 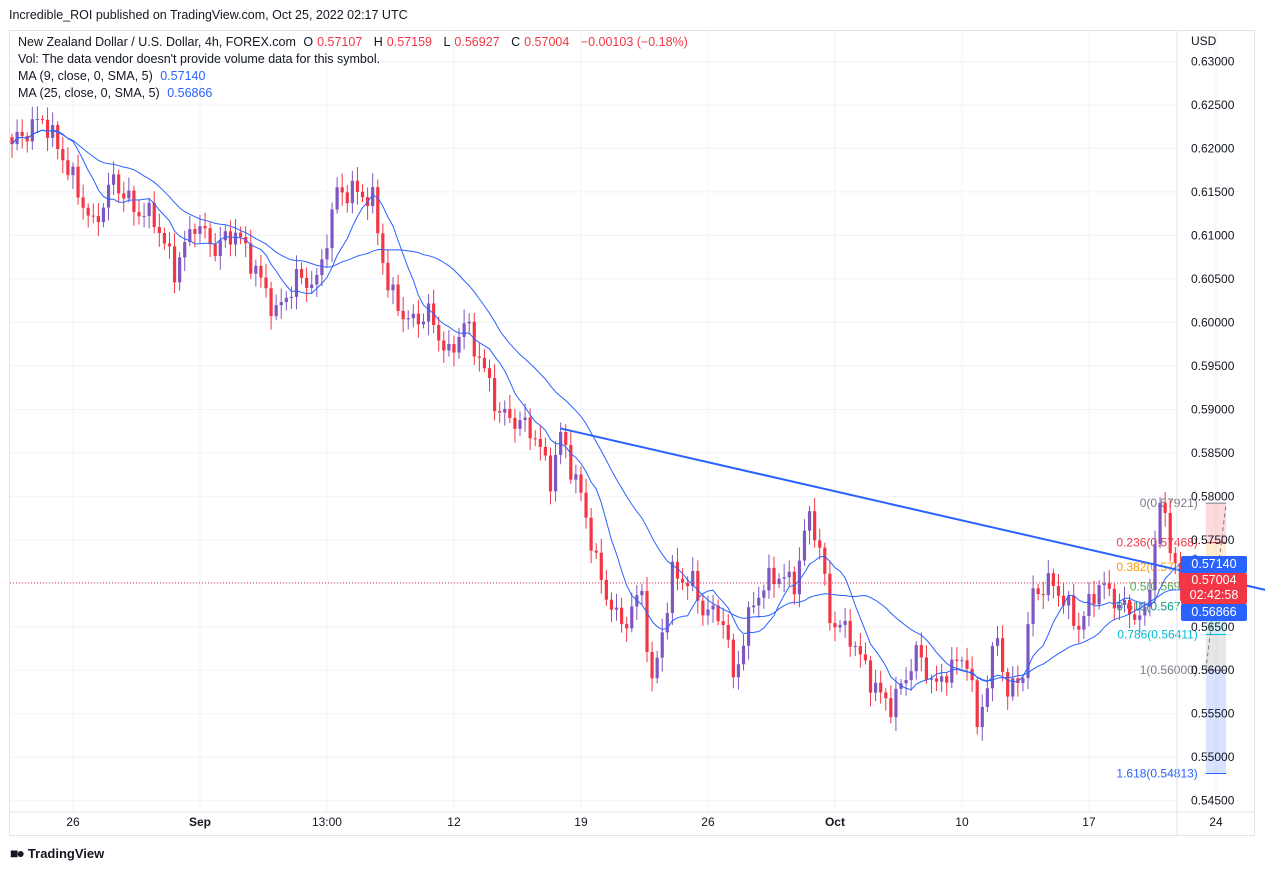 What do you see at coordinates (912, 509) in the screenshot?
I see `descending-trendline` at bounding box center [912, 509].